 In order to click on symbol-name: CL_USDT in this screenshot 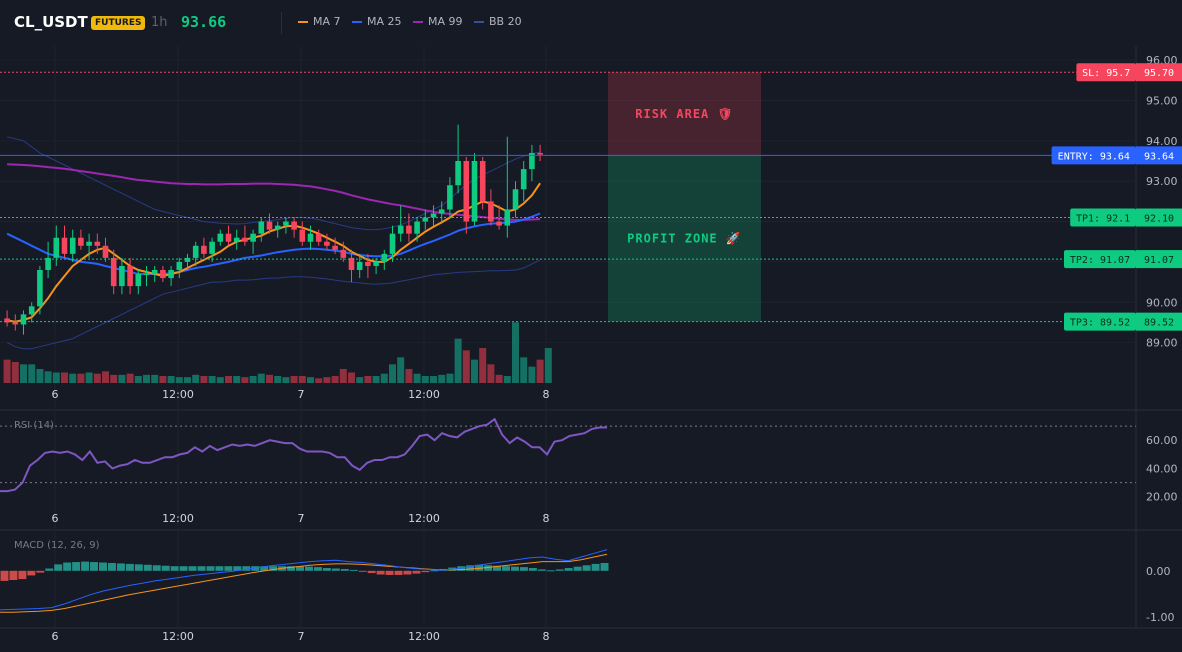, I will do `click(51, 22)`.